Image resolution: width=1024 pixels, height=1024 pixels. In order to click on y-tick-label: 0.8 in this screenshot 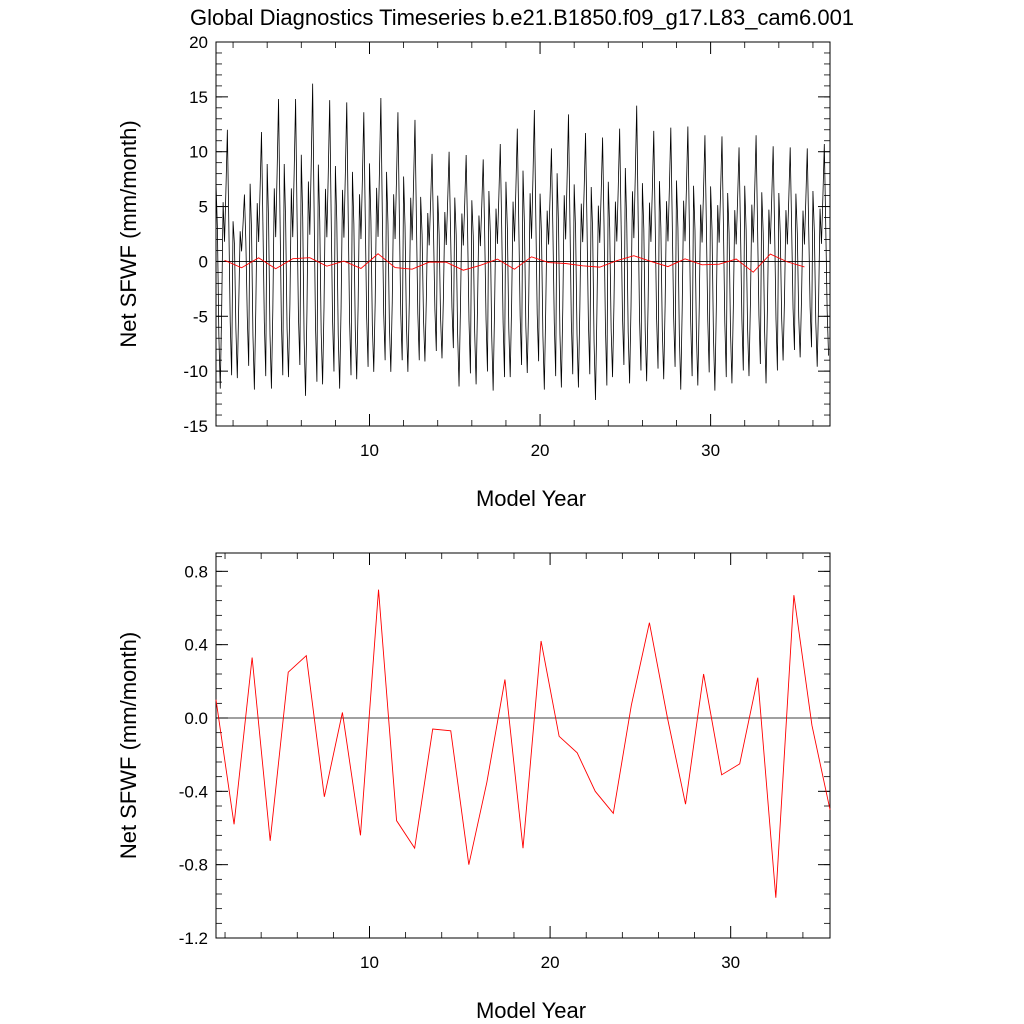, I will do `click(196, 571)`.